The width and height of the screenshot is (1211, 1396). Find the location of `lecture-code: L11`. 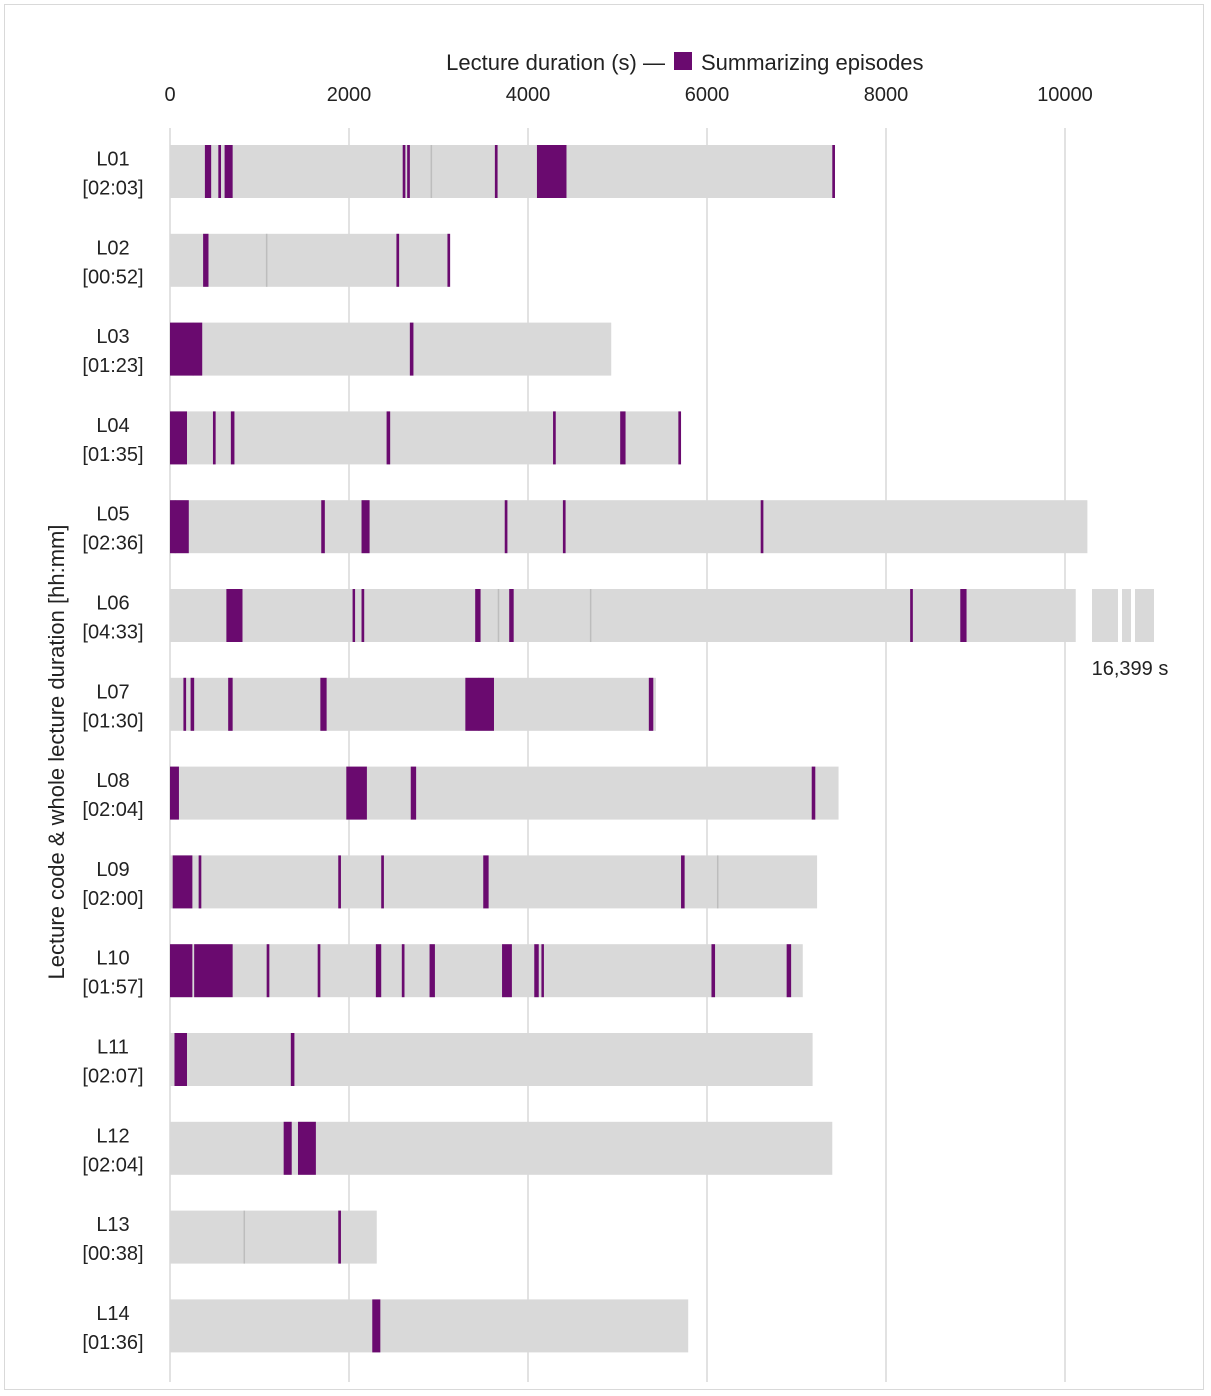

lecture-code: L11 is located at coordinates (113, 1048).